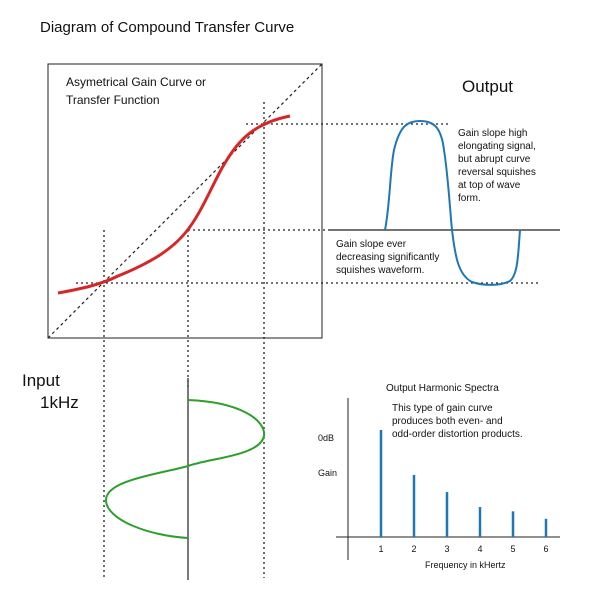 This screenshot has height=600, width=600. What do you see at coordinates (493, 133) in the screenshot?
I see `output-note-top-line-1: Gain slope high` at bounding box center [493, 133].